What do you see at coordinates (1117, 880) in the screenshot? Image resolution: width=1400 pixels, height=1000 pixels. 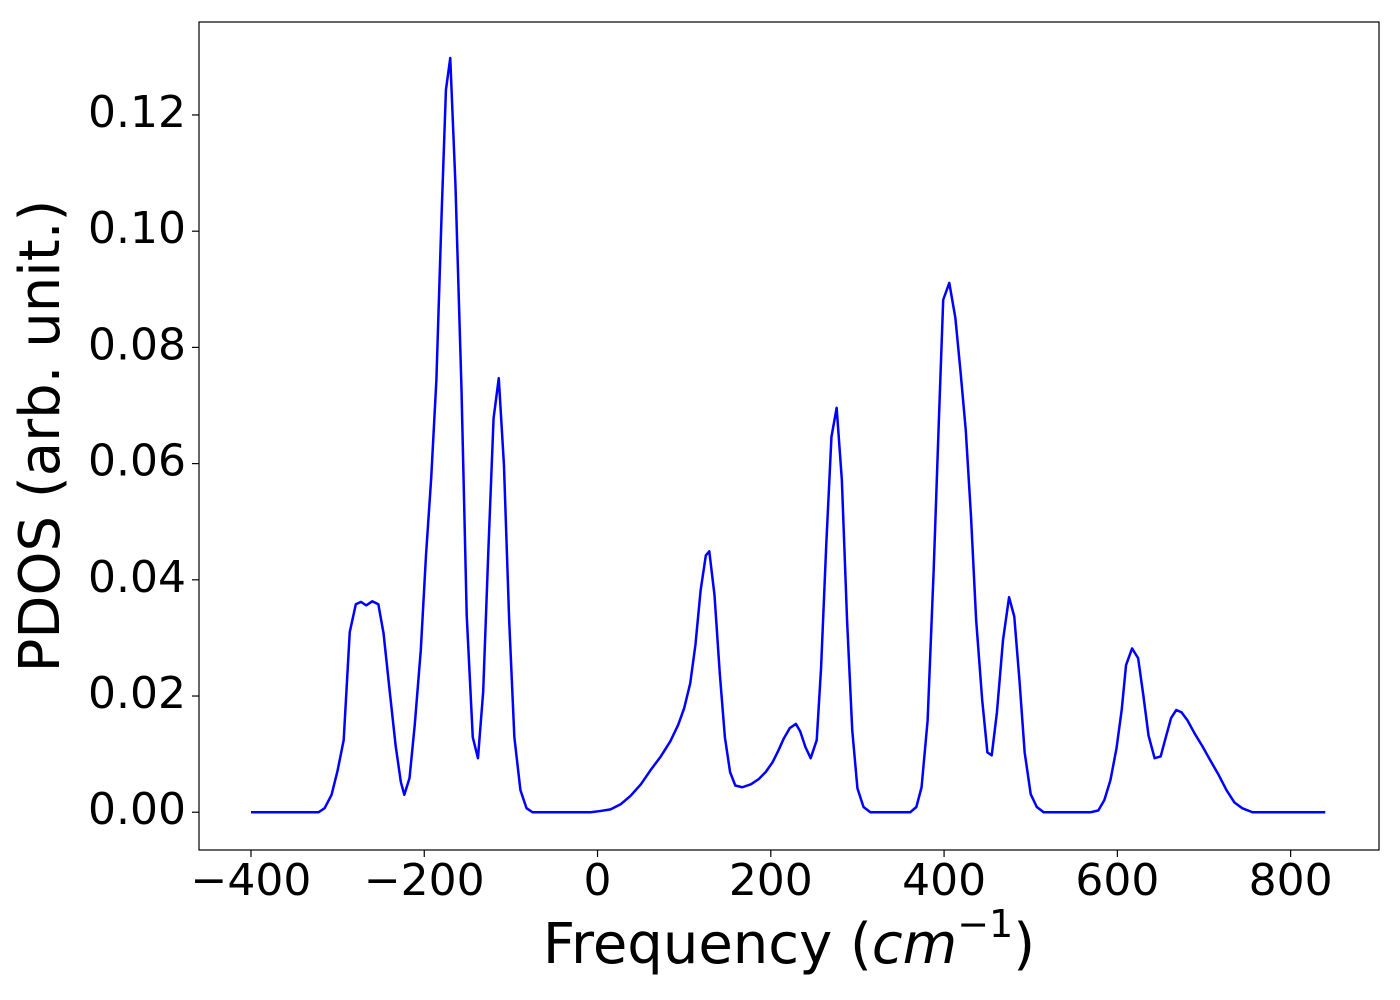 I see `x-tick-label: 600` at bounding box center [1117, 880].